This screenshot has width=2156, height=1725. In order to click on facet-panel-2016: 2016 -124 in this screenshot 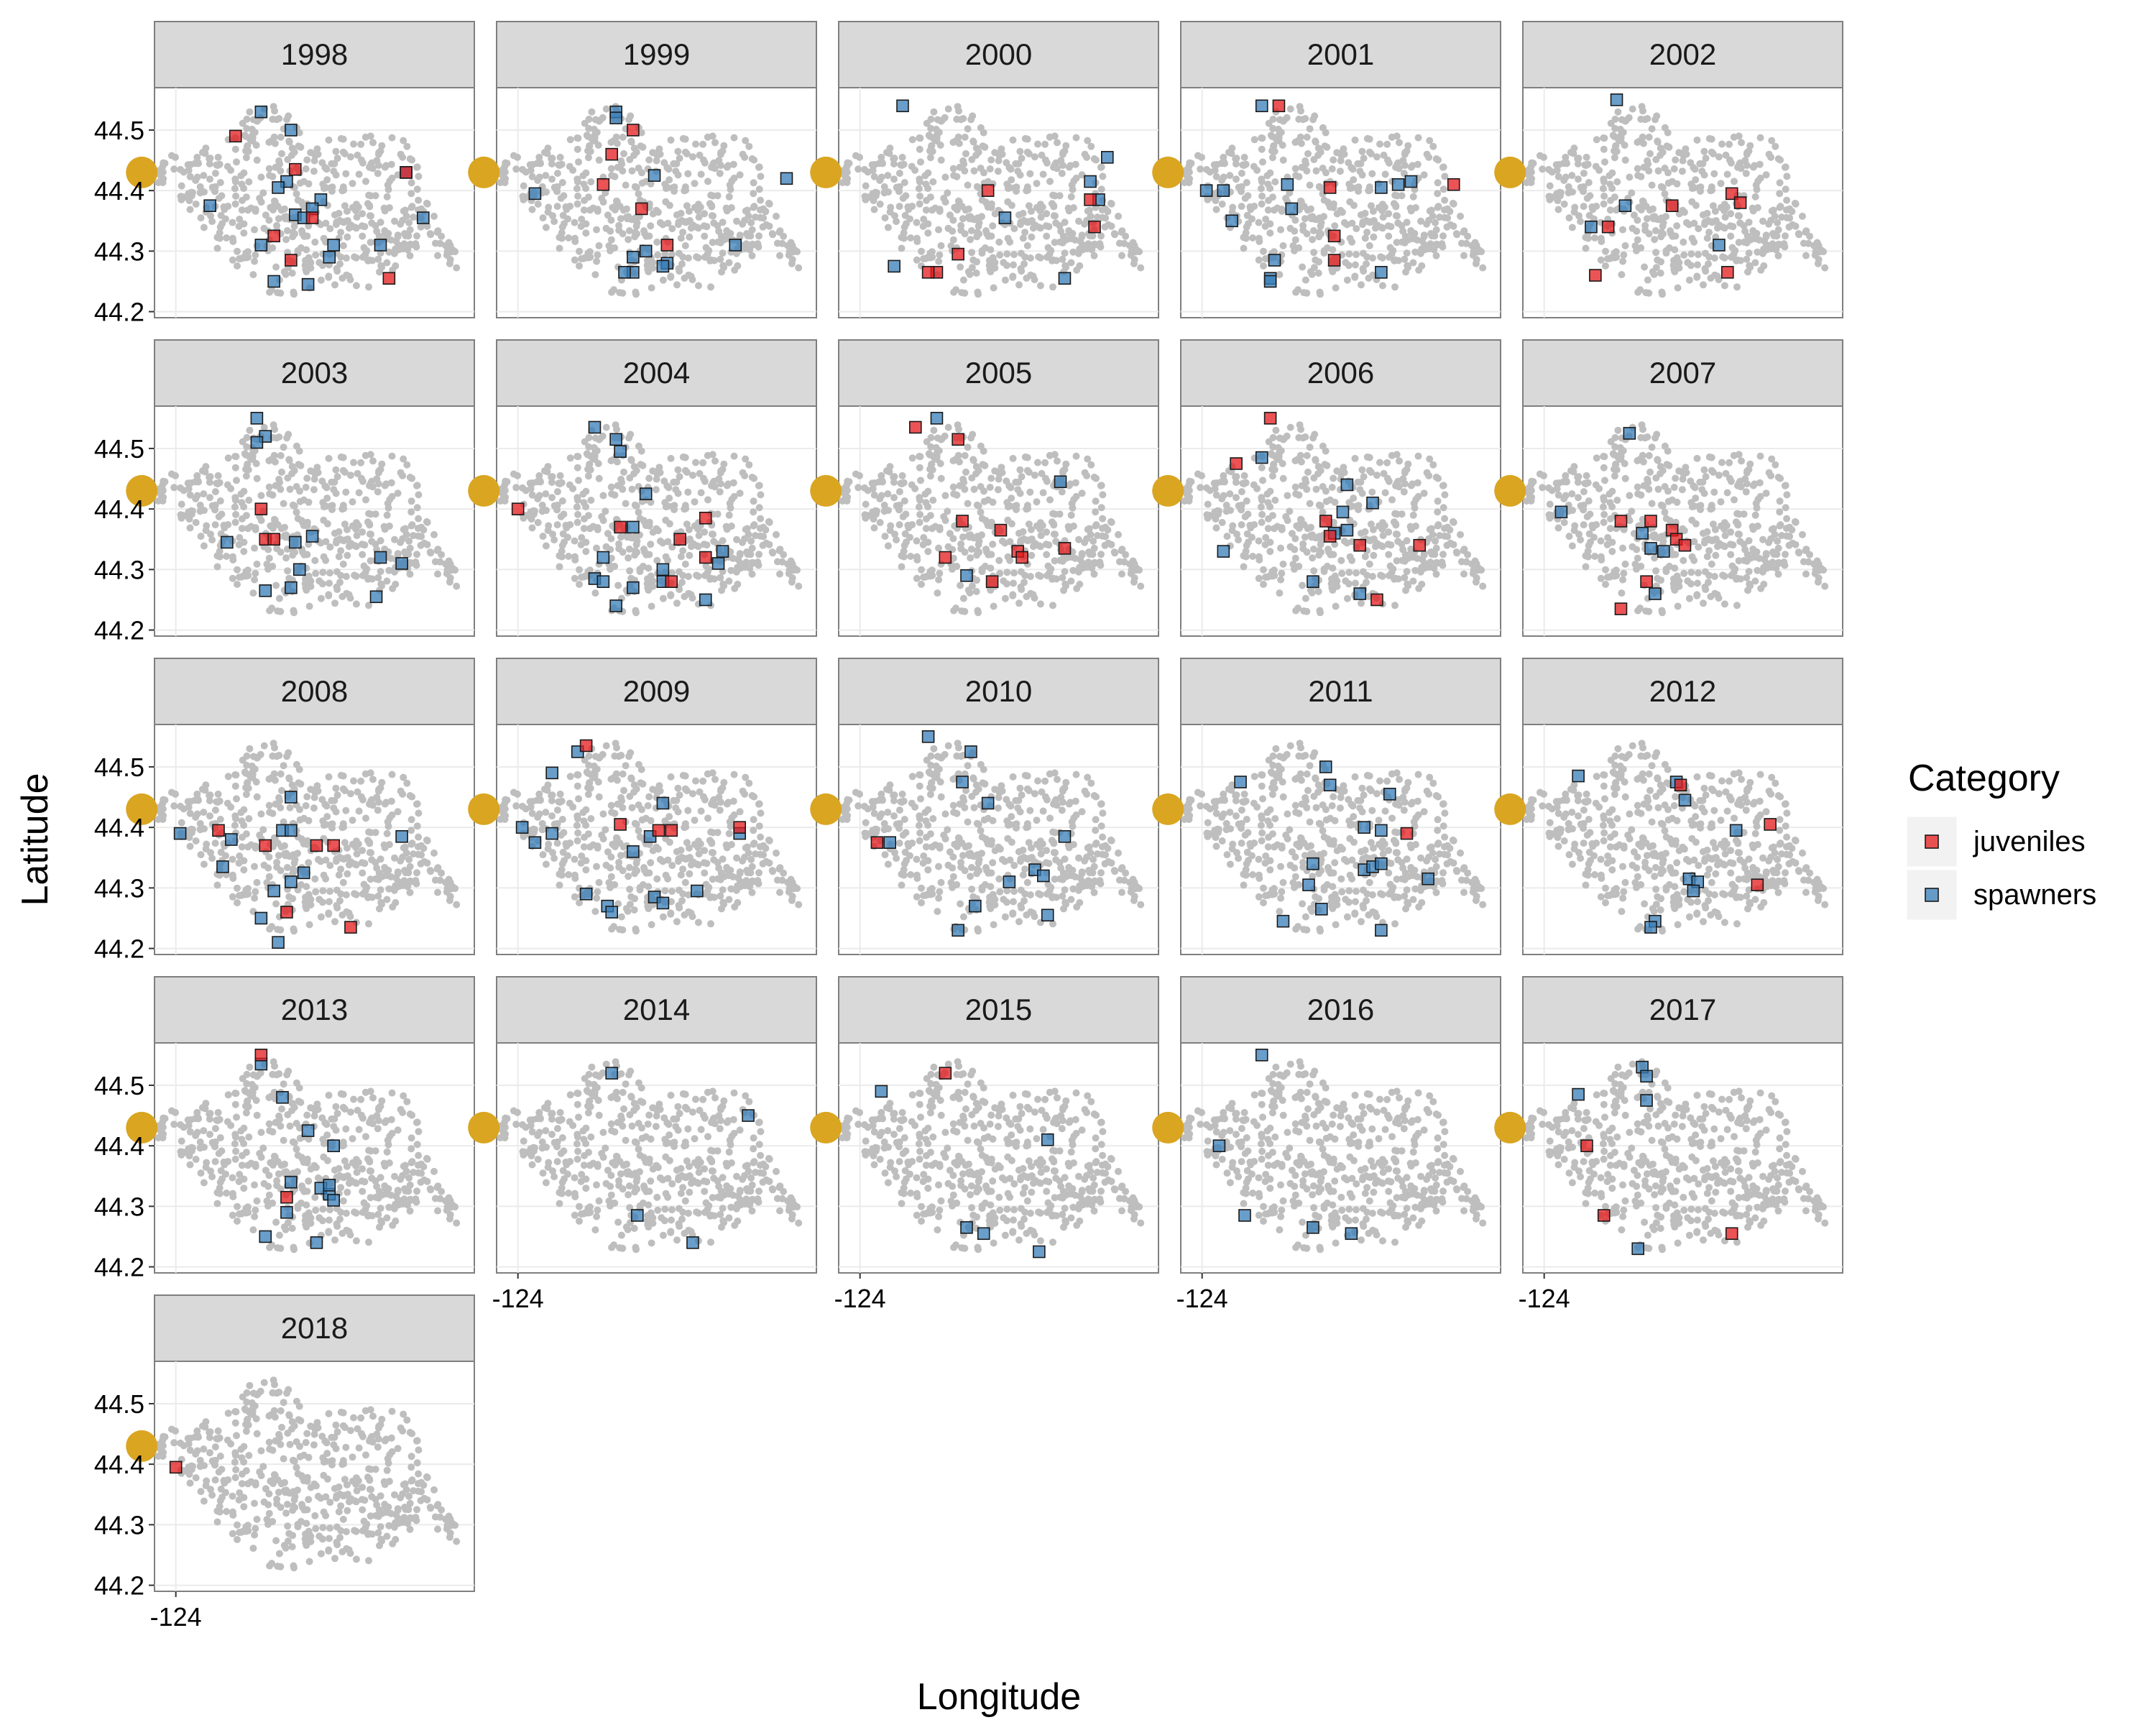, I will do `click(1326, 1144)`.